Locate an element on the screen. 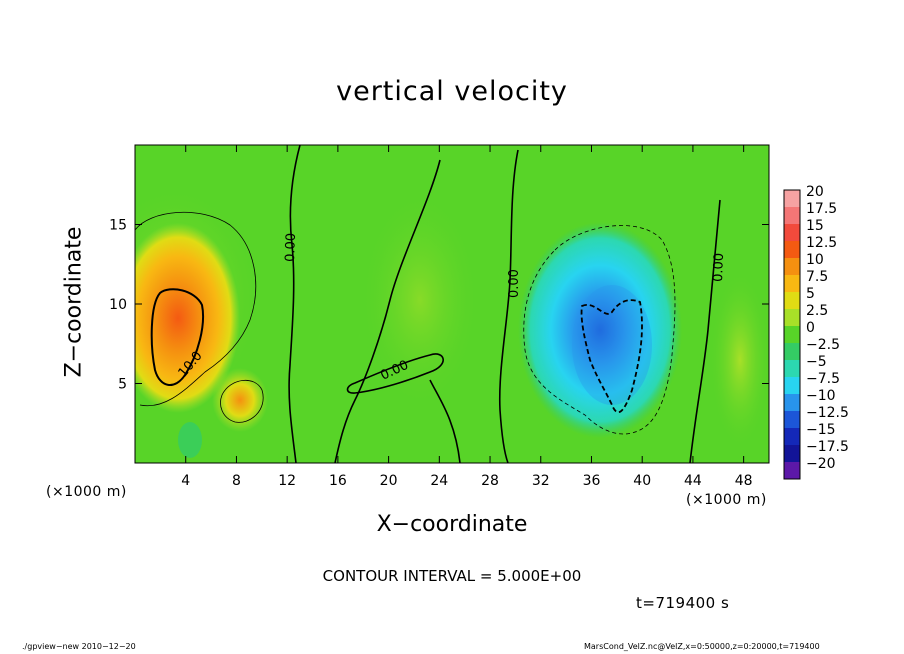 The image size is (904, 654). contour-label-zero-4: 0.00 is located at coordinates (719, 267).